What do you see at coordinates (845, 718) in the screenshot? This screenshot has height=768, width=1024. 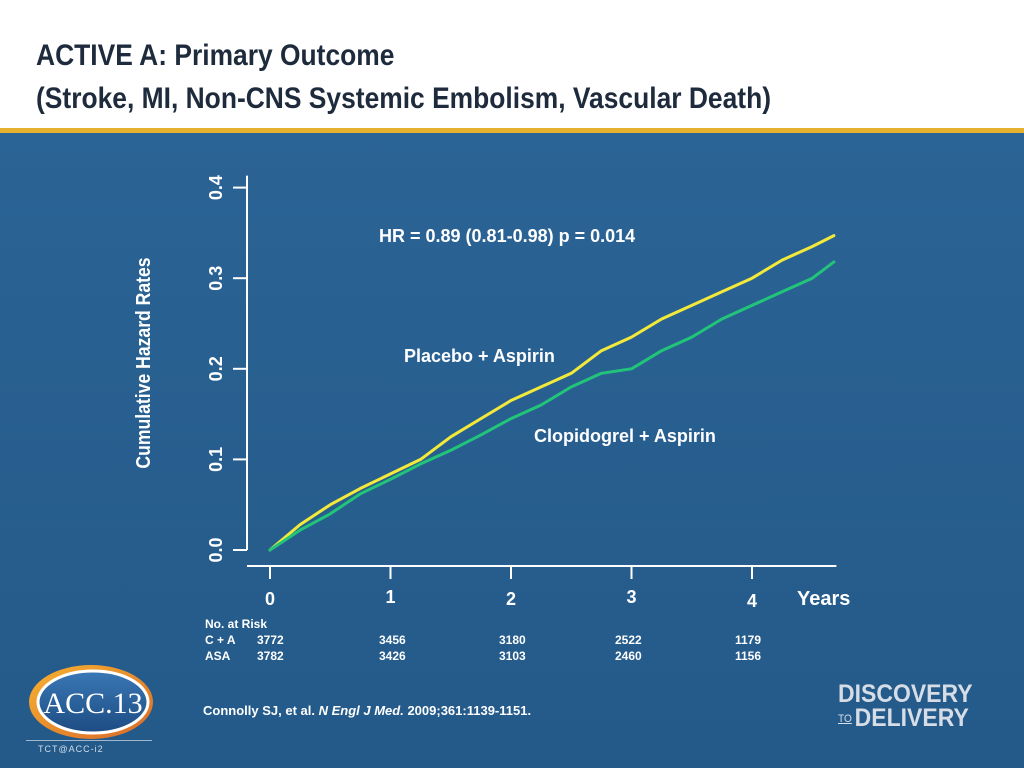 I see `logo-to: TO` at bounding box center [845, 718].